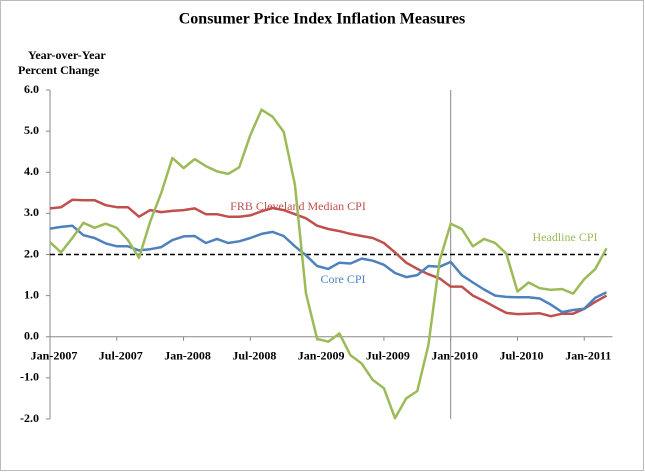  I want to click on x-tick-label: Jan-2007, so click(54, 356).